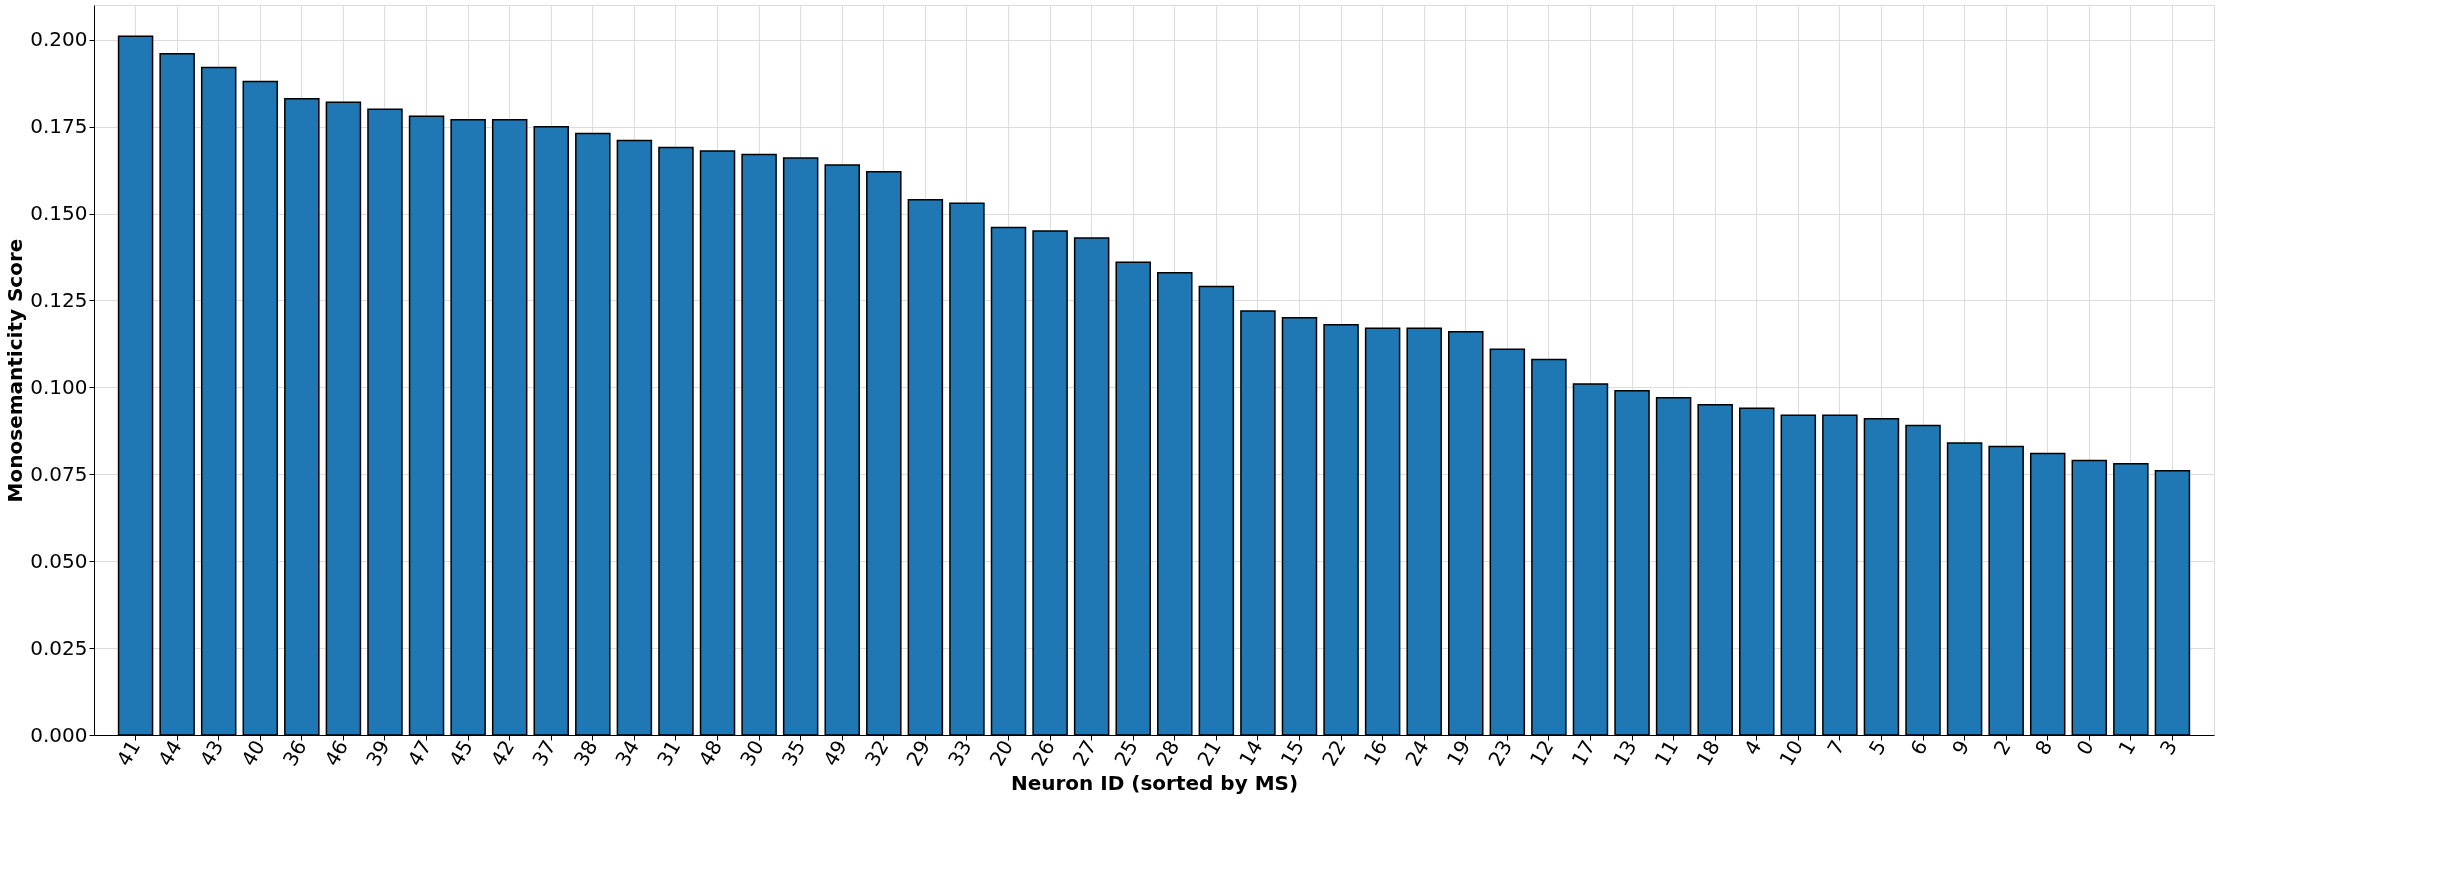 This screenshot has height=896, width=2448. I want to click on x-tick-label: 25, so click(1126, 753).